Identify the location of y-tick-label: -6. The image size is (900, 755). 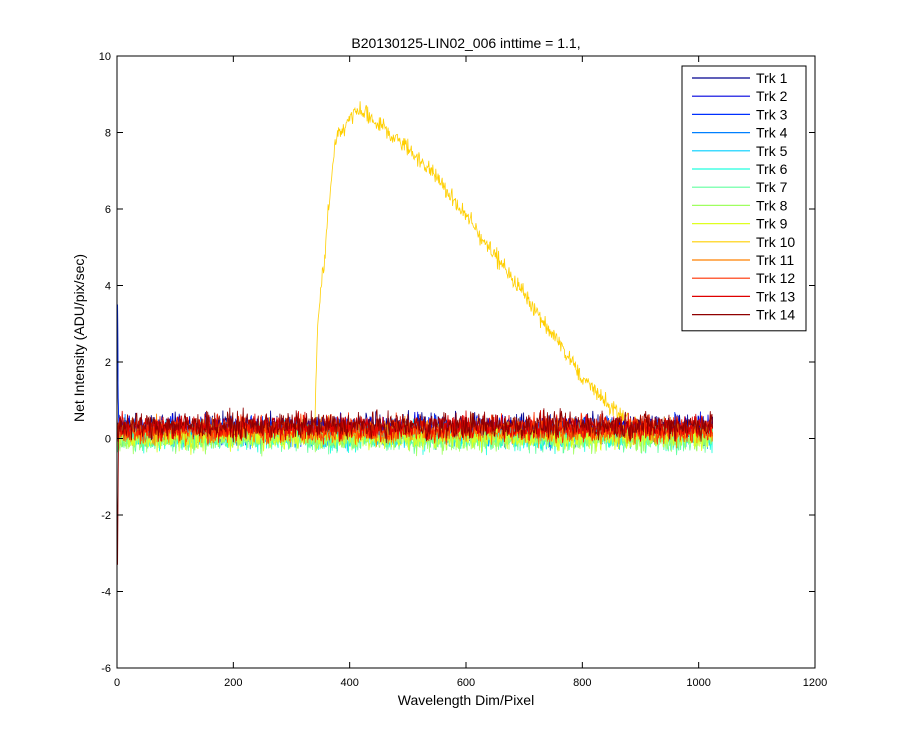
(106, 669).